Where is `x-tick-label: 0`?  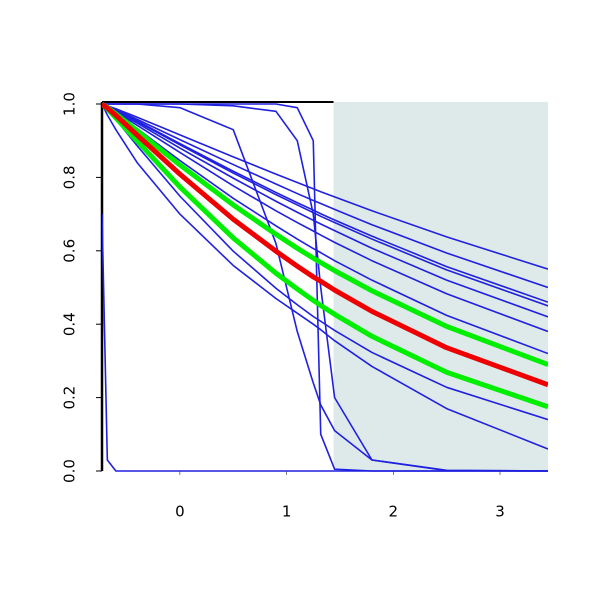
x-tick-label: 0 is located at coordinates (180, 512).